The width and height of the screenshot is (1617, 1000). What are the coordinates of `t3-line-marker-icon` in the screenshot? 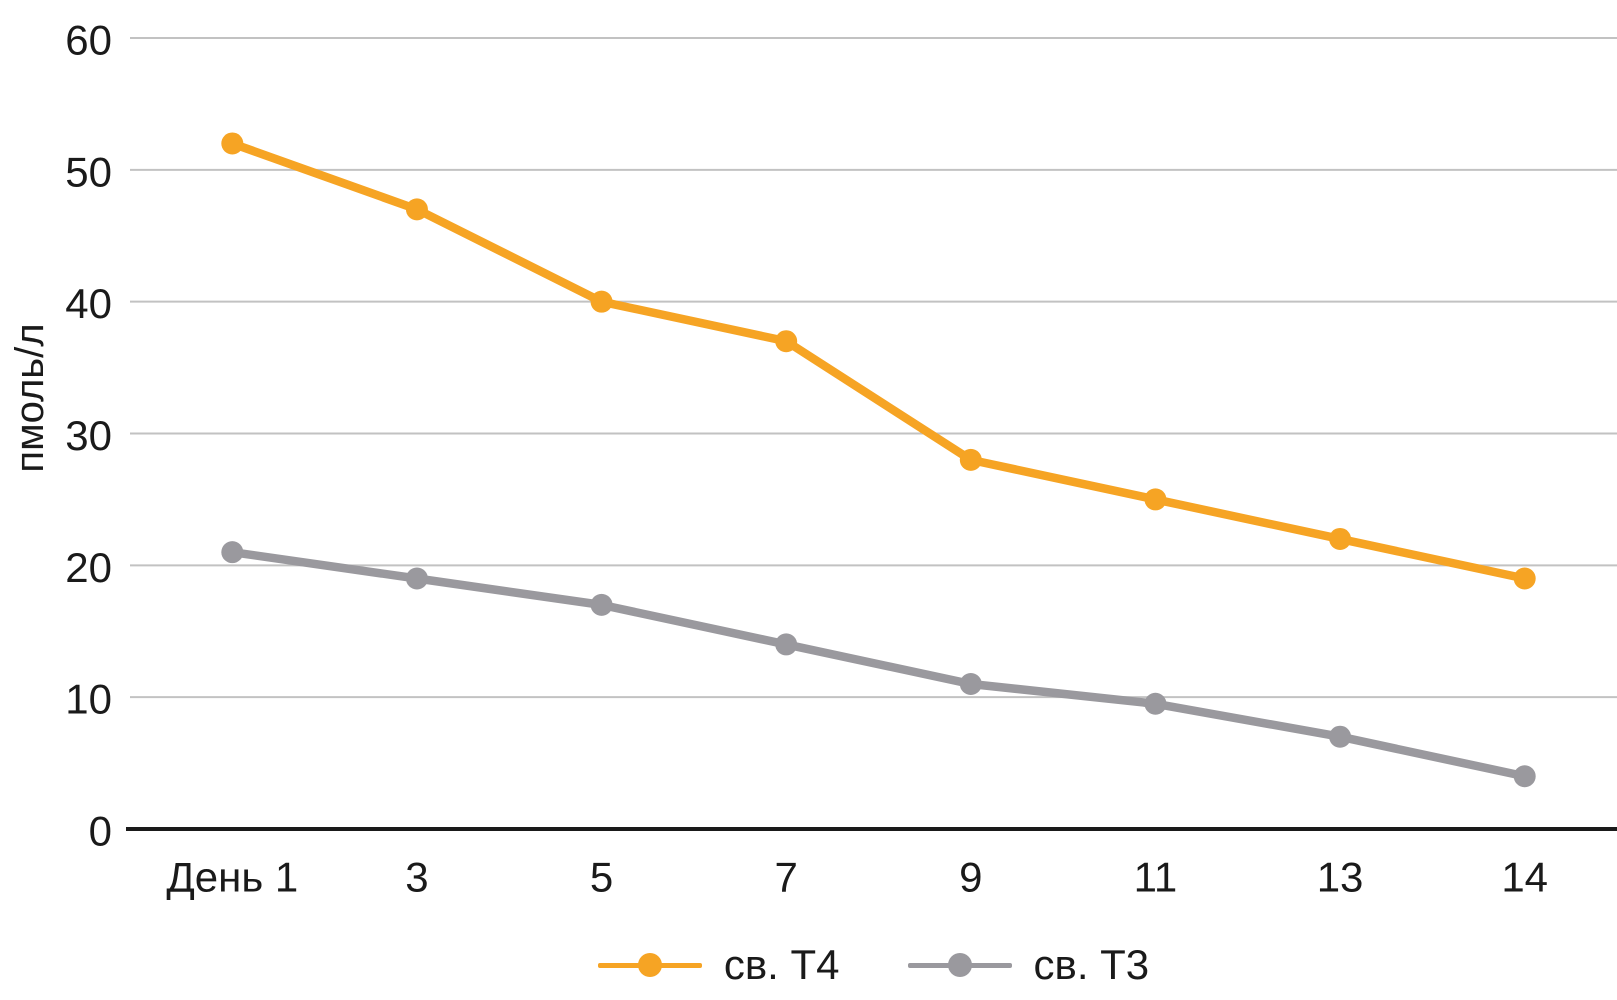 It's located at (959, 965).